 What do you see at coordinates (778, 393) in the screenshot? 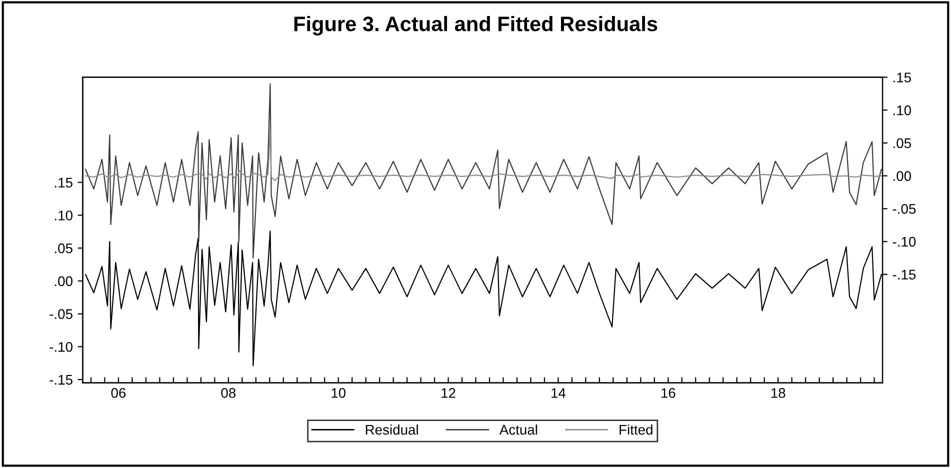
I see `x-tick-label: 18` at bounding box center [778, 393].